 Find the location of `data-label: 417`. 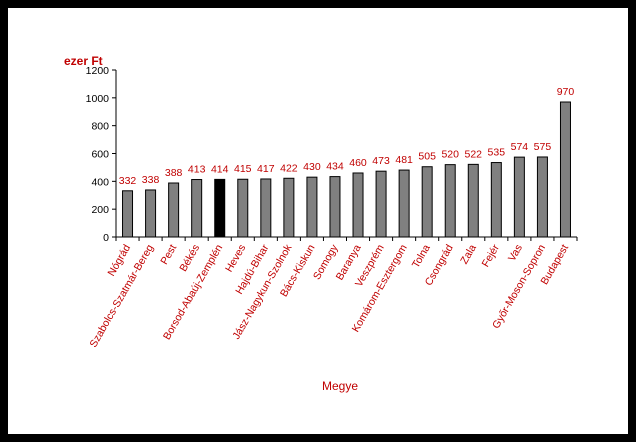

data-label: 417 is located at coordinates (266, 169).